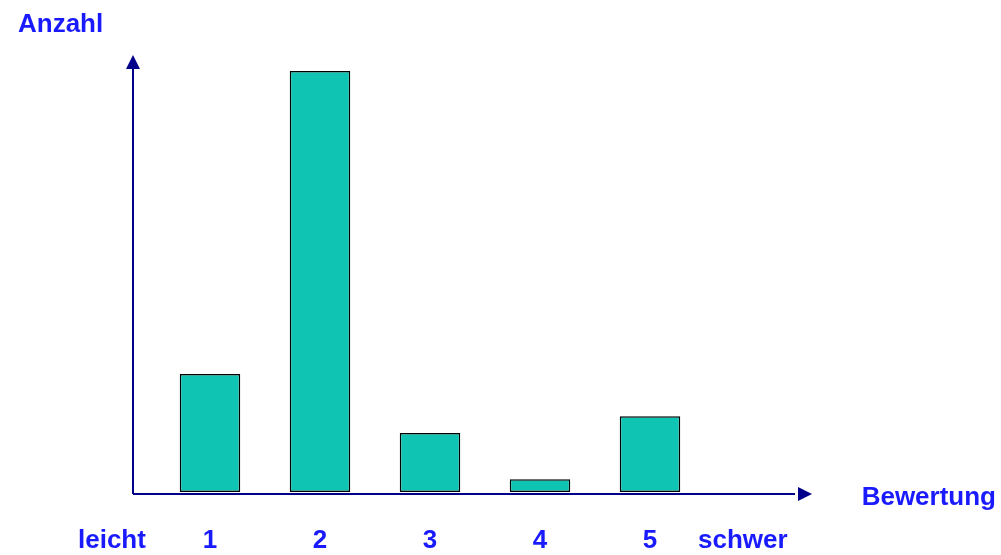 The width and height of the screenshot is (1001, 555). What do you see at coordinates (61, 23) in the screenshot?
I see `y-axis-title: Anzahl` at bounding box center [61, 23].